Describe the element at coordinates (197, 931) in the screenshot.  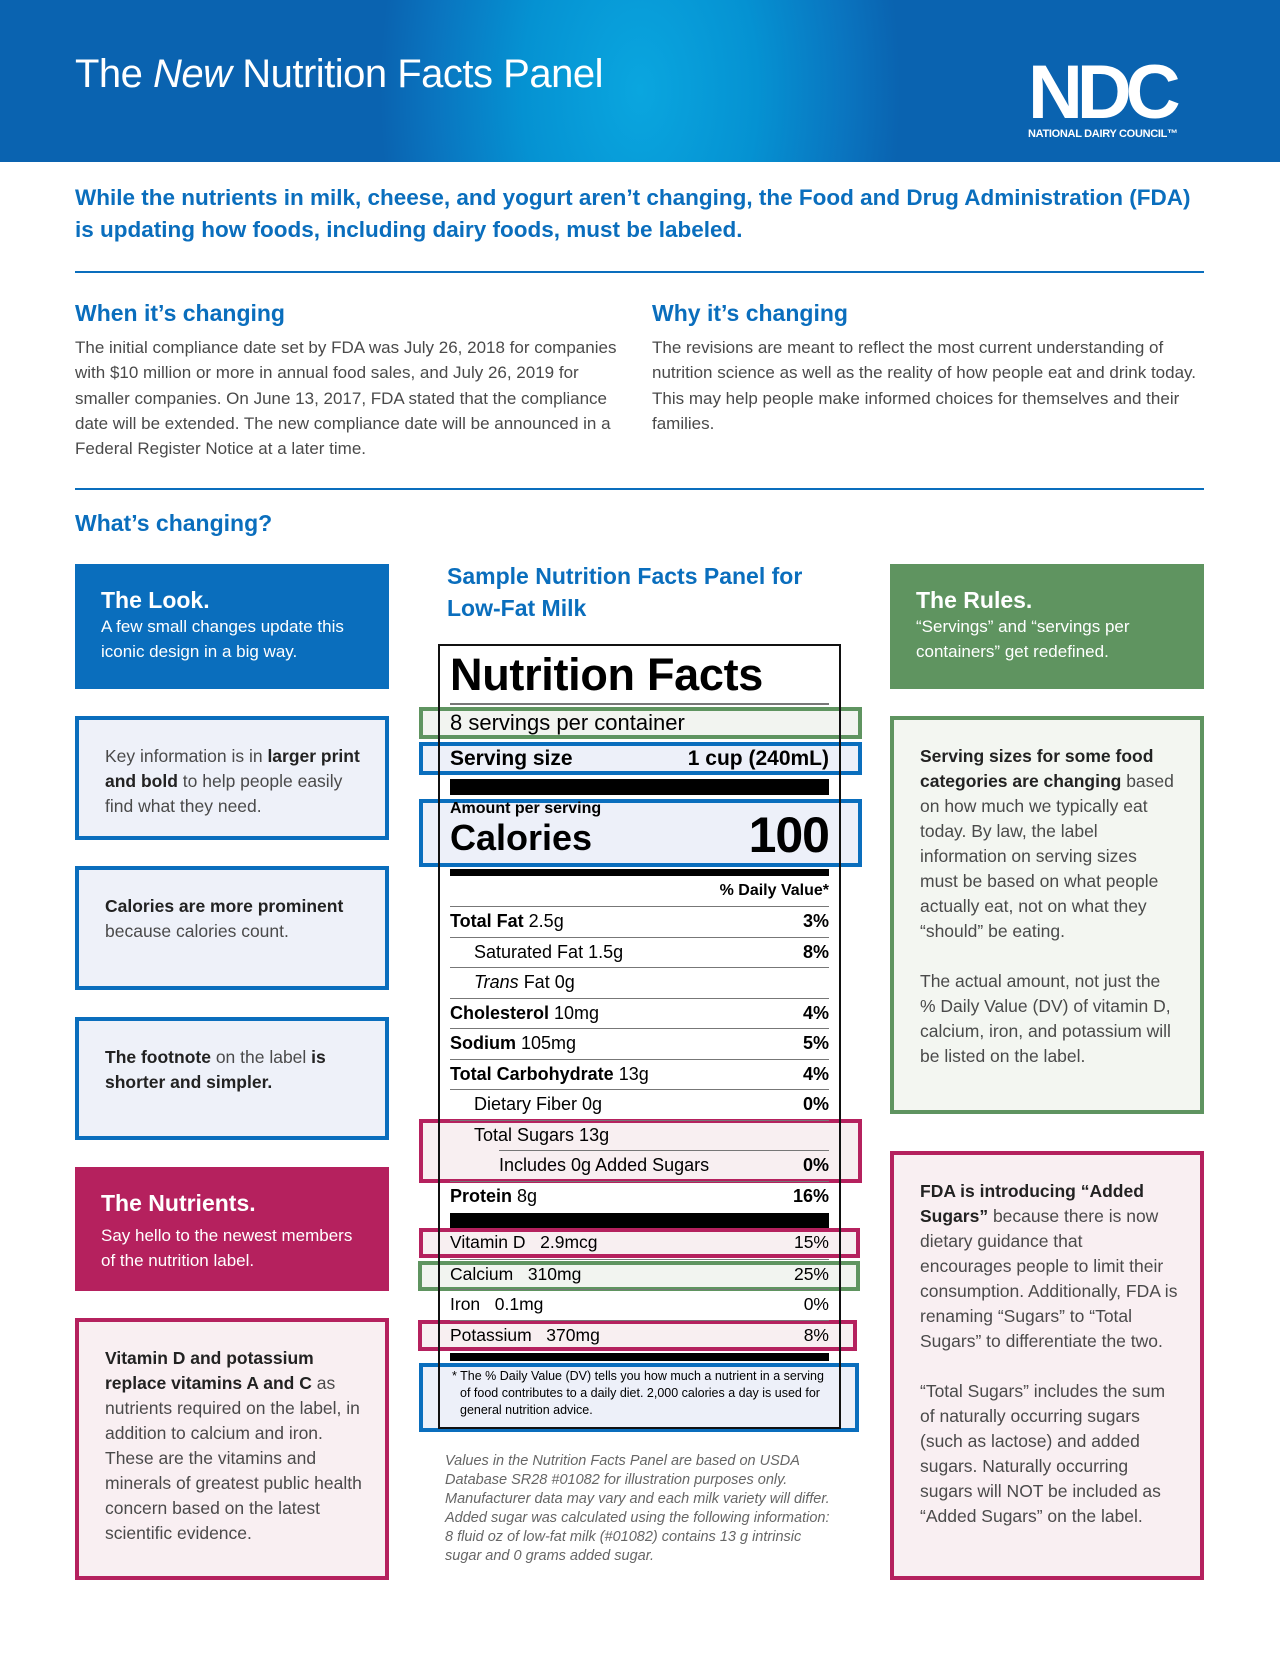
I see `text: because calories count.` at that location.